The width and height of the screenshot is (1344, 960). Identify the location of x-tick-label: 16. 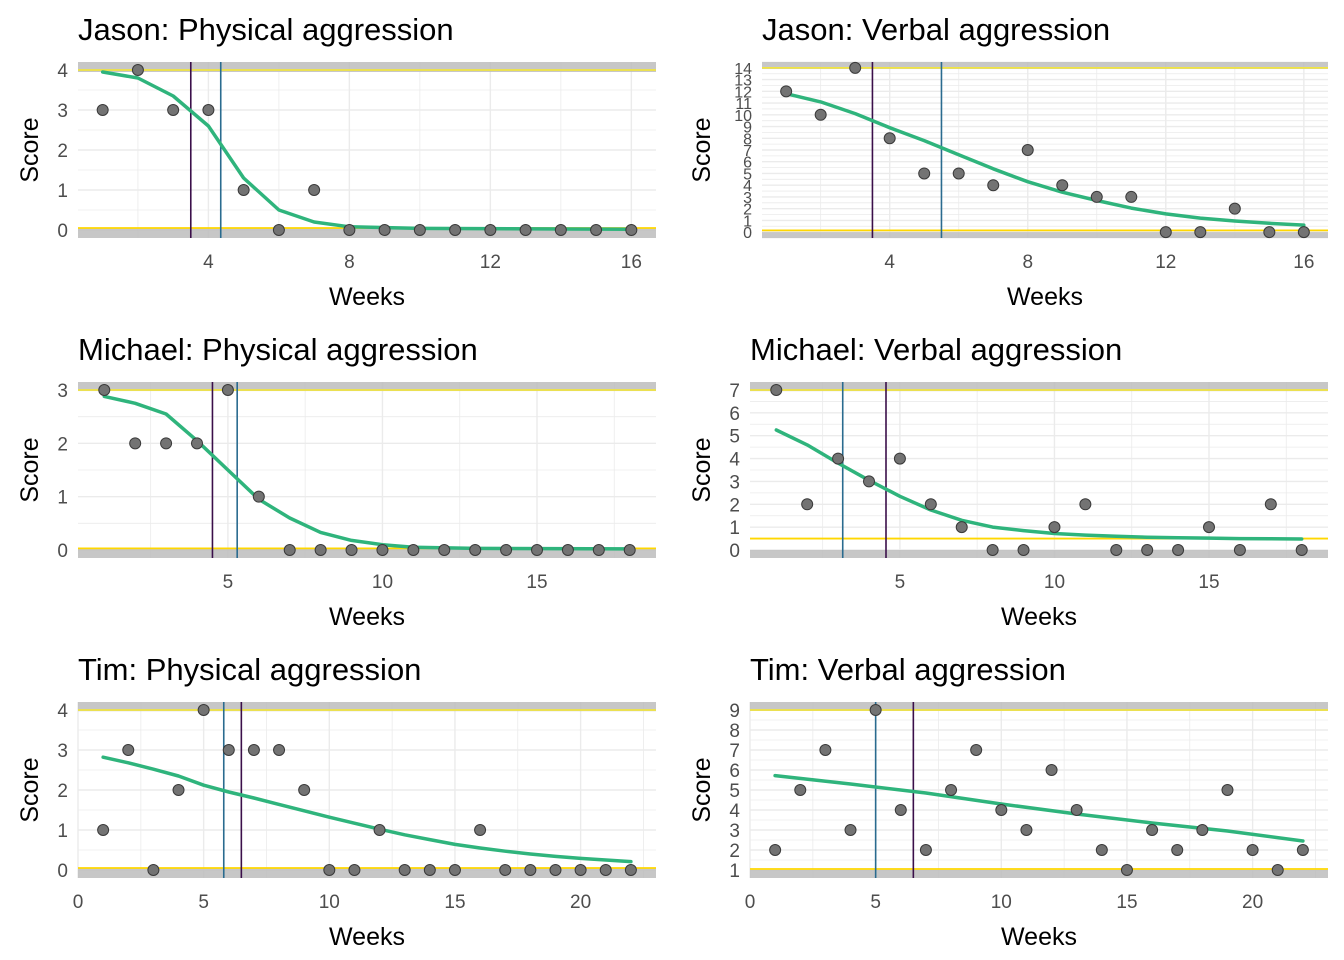
(631, 262).